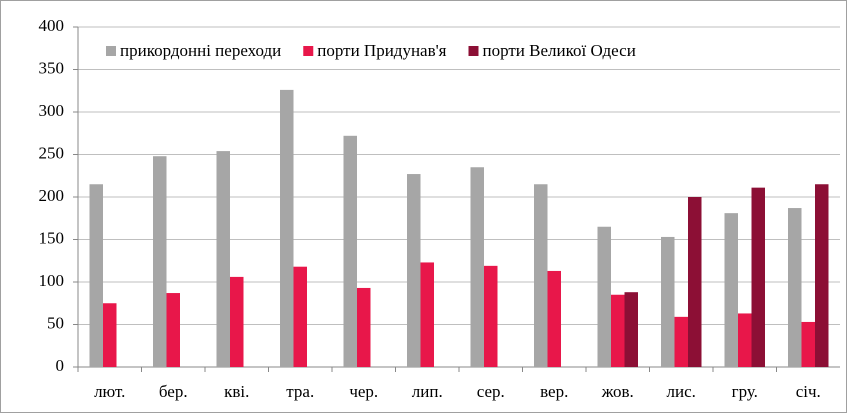  What do you see at coordinates (52, 152) in the screenshot?
I see `y-tick-label: 250` at bounding box center [52, 152].